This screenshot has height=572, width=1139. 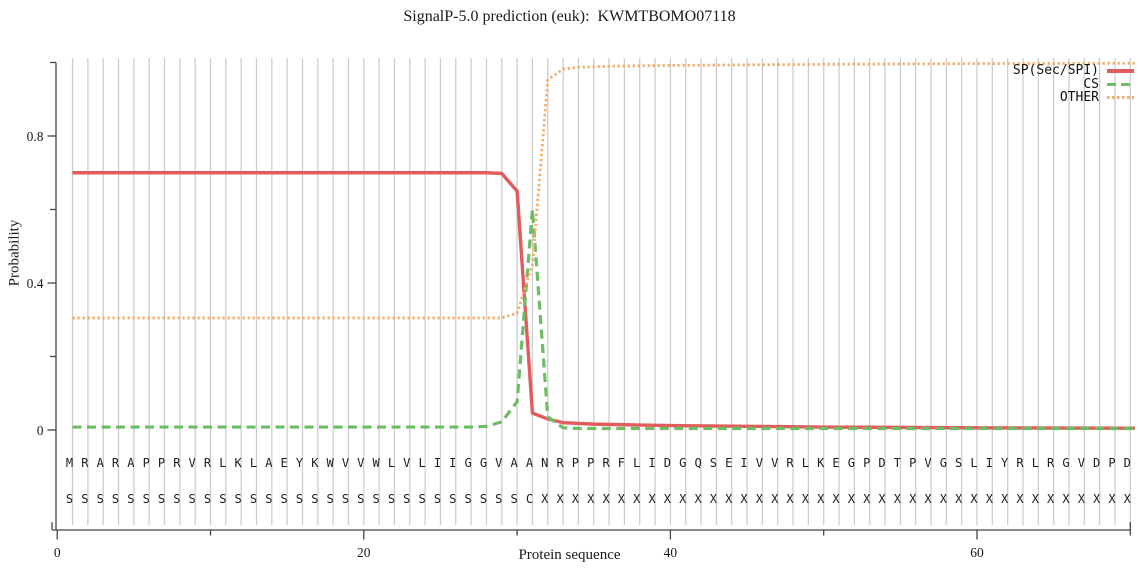 I want to click on svg-text: 40, so click(x=671, y=552).